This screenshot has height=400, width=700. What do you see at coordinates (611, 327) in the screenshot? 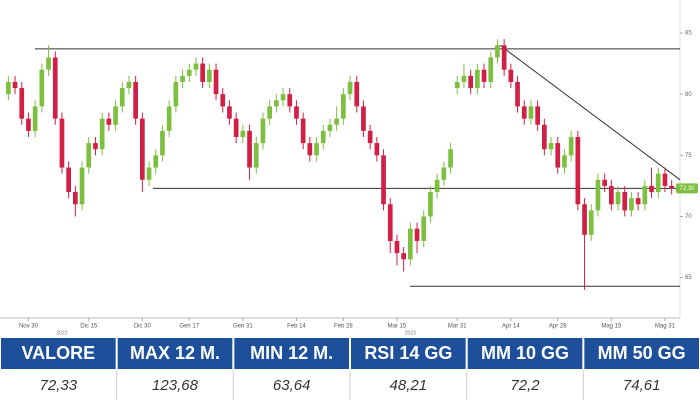
I see `x-tick-label: Mag 15` at bounding box center [611, 327].